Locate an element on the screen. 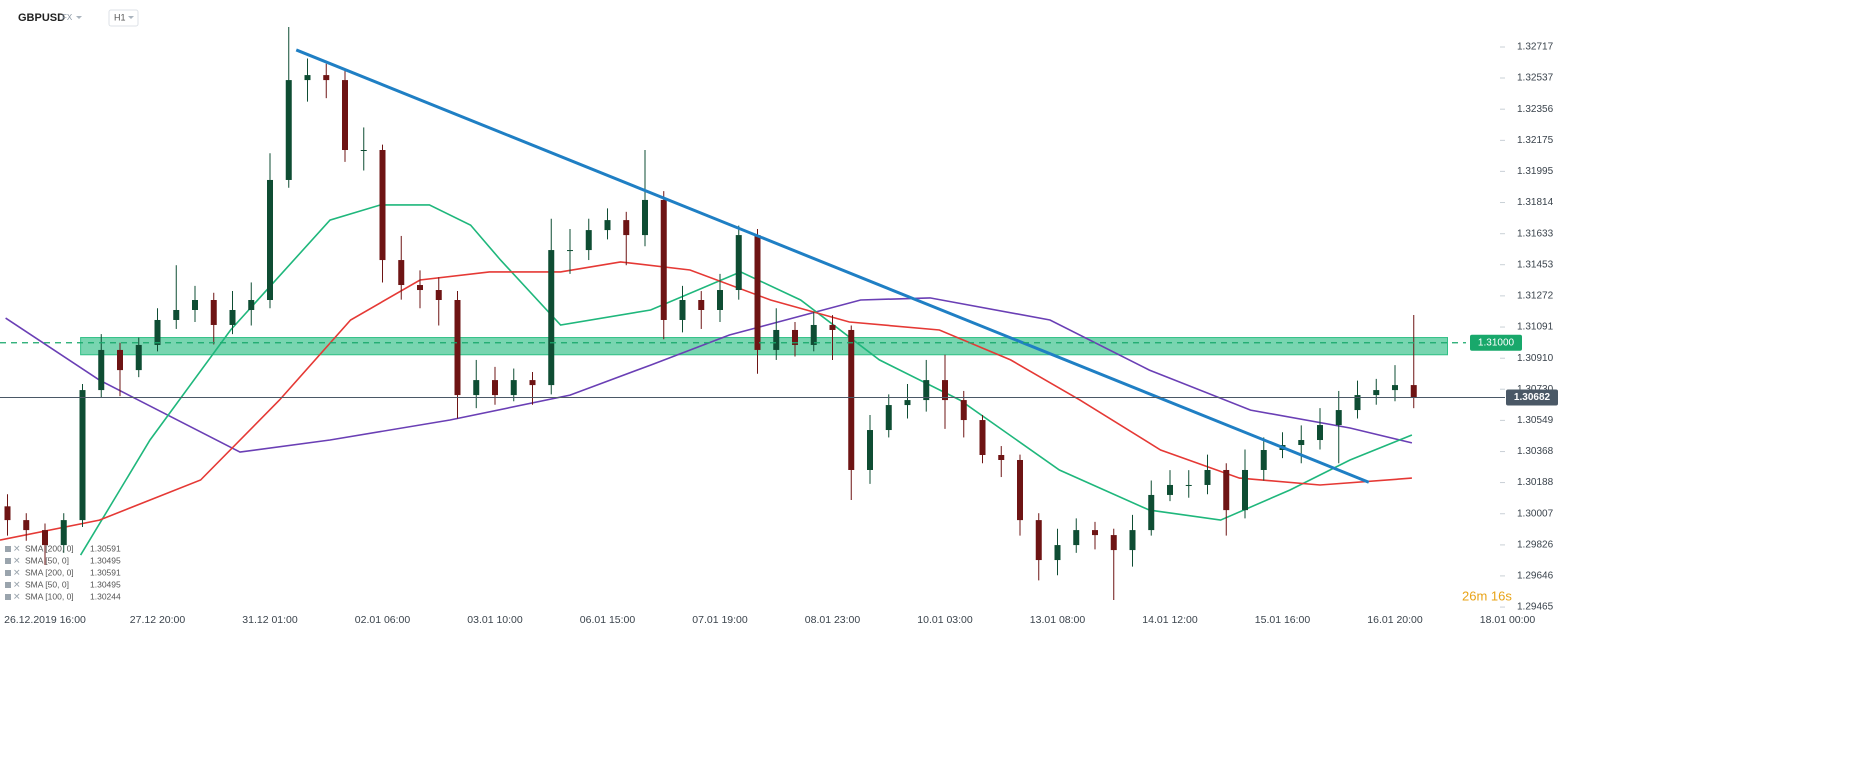 The image size is (1866, 761). y-tick-label: 1.31272 is located at coordinates (1535, 296).